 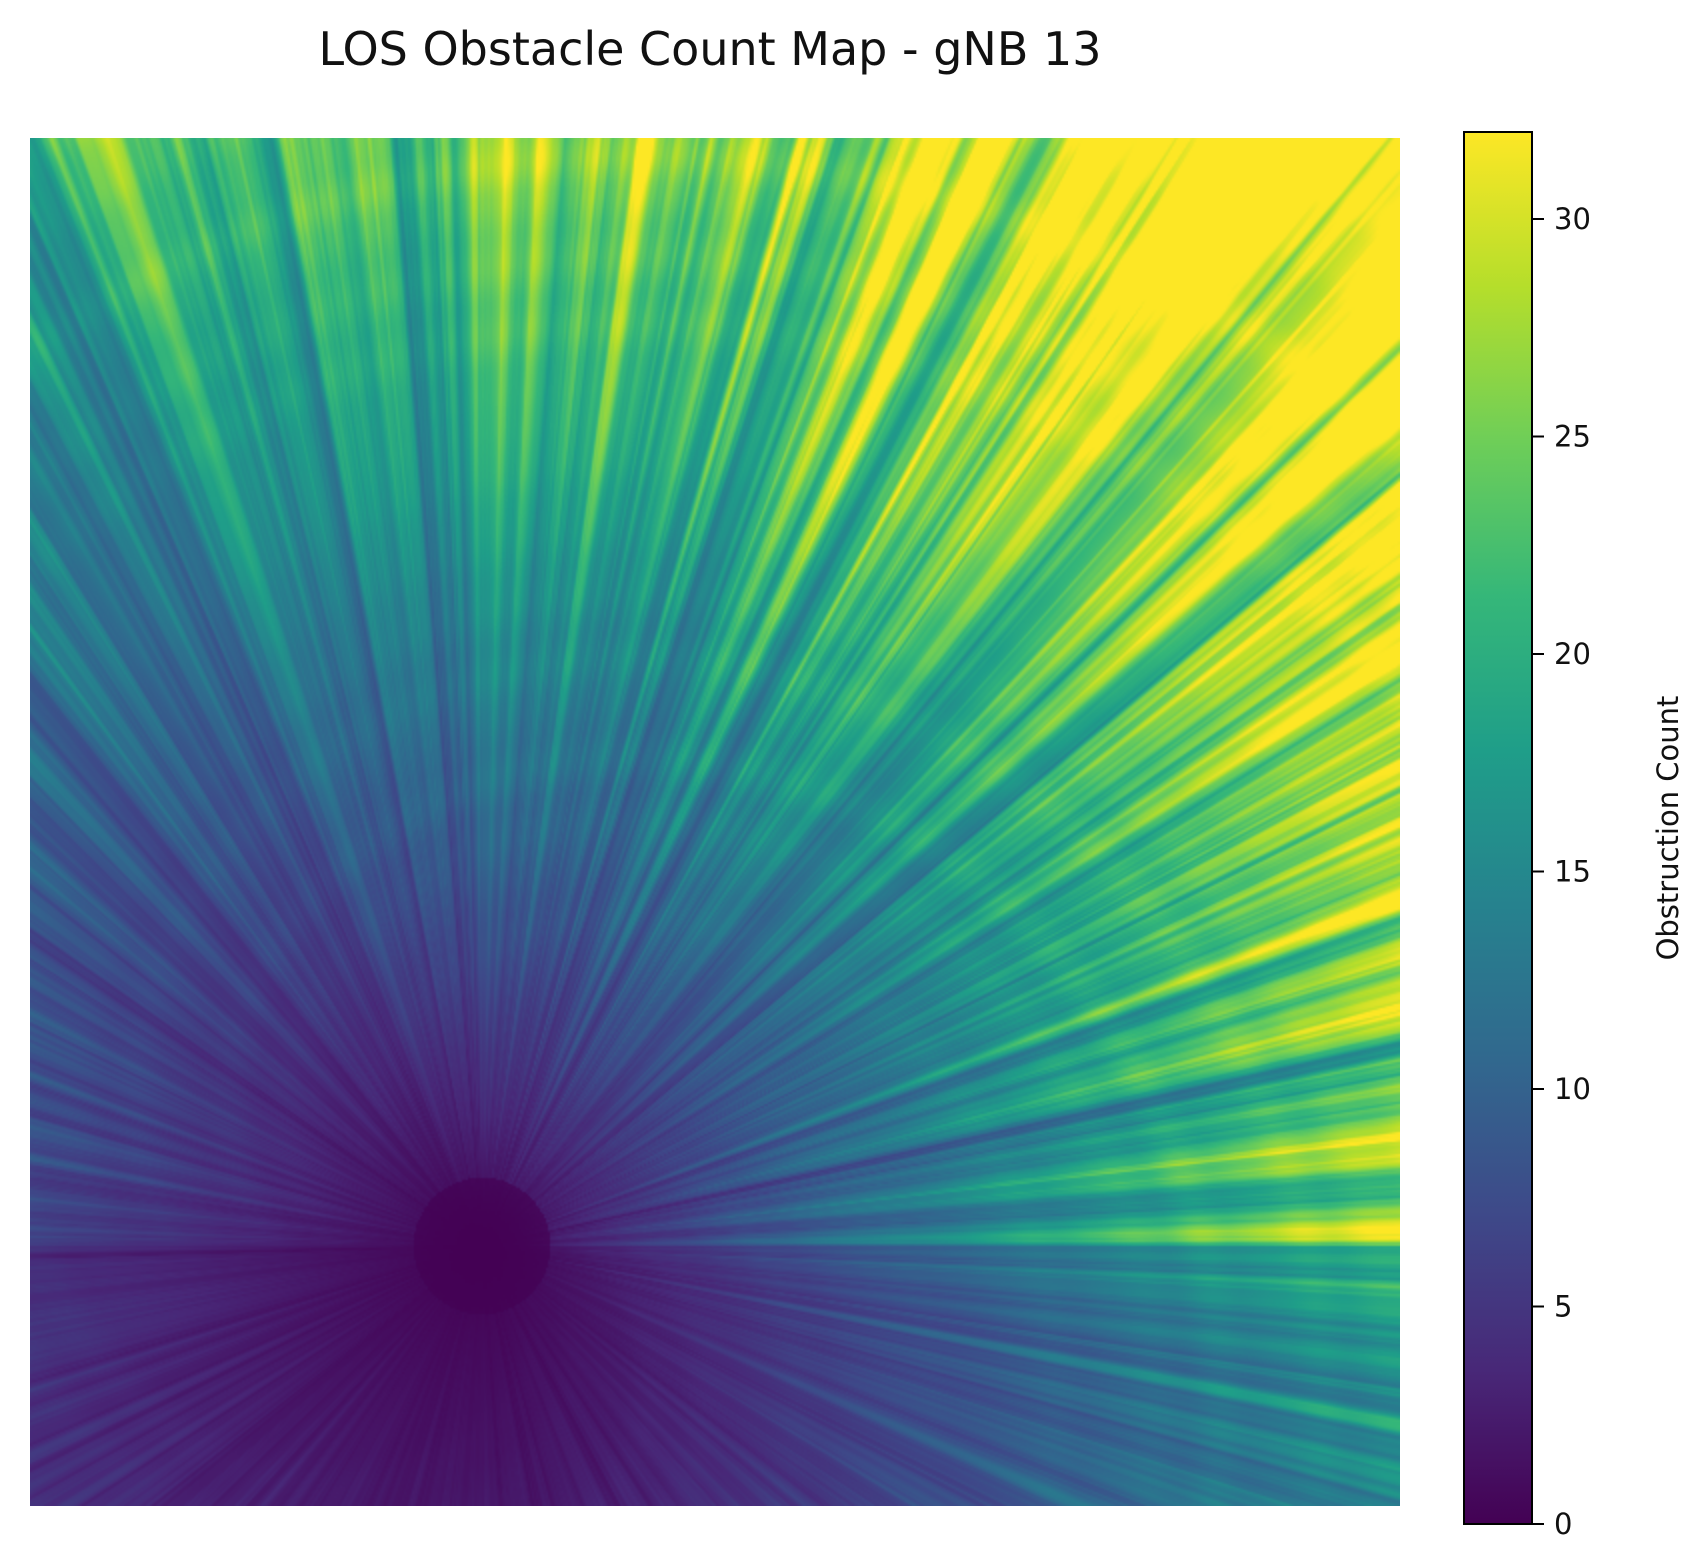 I want to click on colorbar: 0 5 10 15 20 25 30 Obstruction Count, so click(x=1574, y=836).